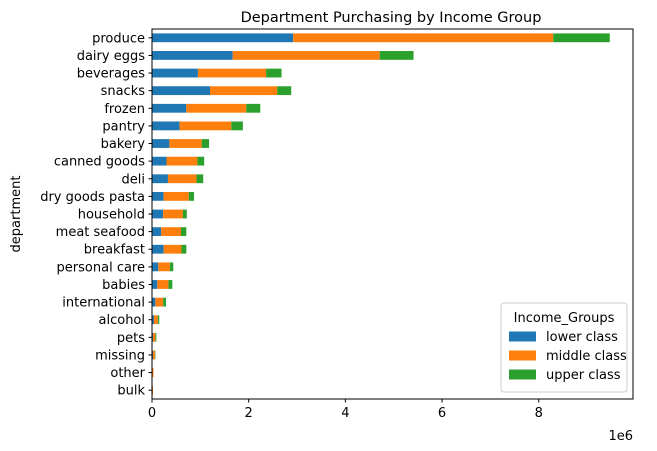  Describe the element at coordinates (182, 161) in the screenshot. I see `bar-canned-goods-middle-class` at that location.